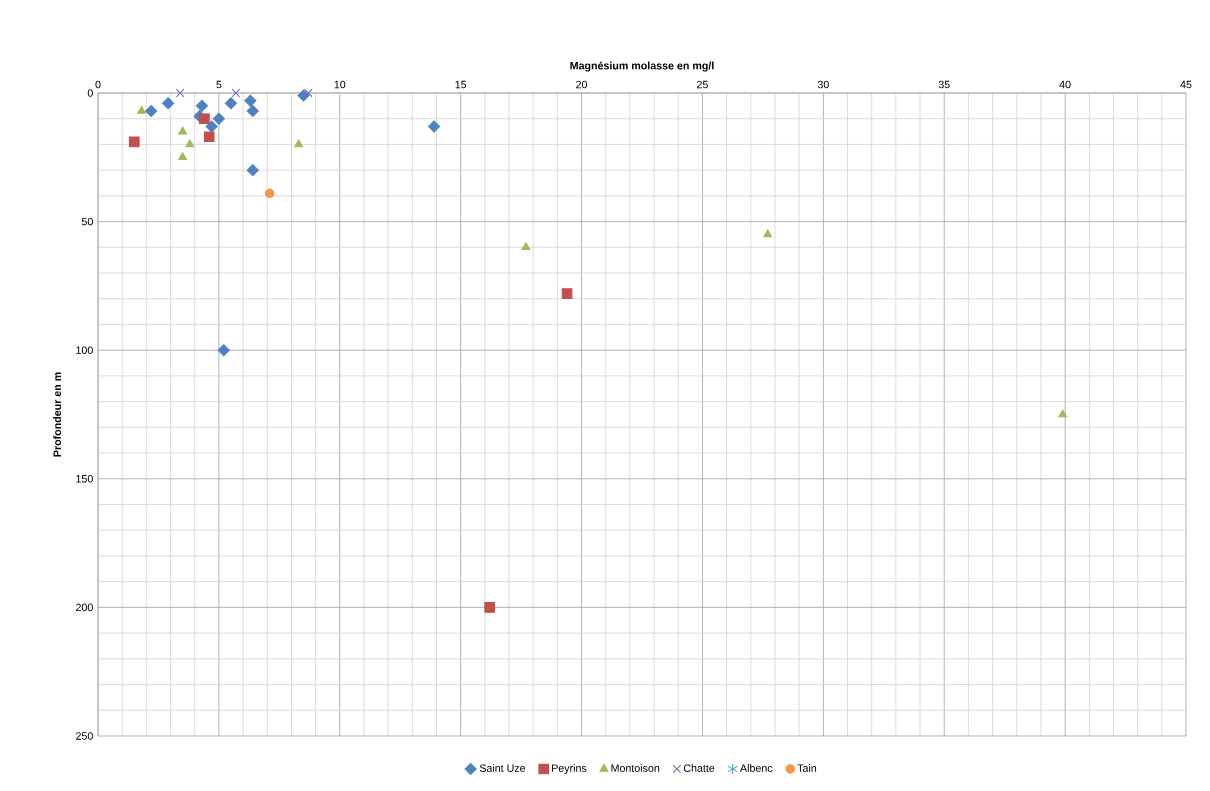  Describe the element at coordinates (699, 768) in the screenshot. I see `legend-label: Chatte` at that location.